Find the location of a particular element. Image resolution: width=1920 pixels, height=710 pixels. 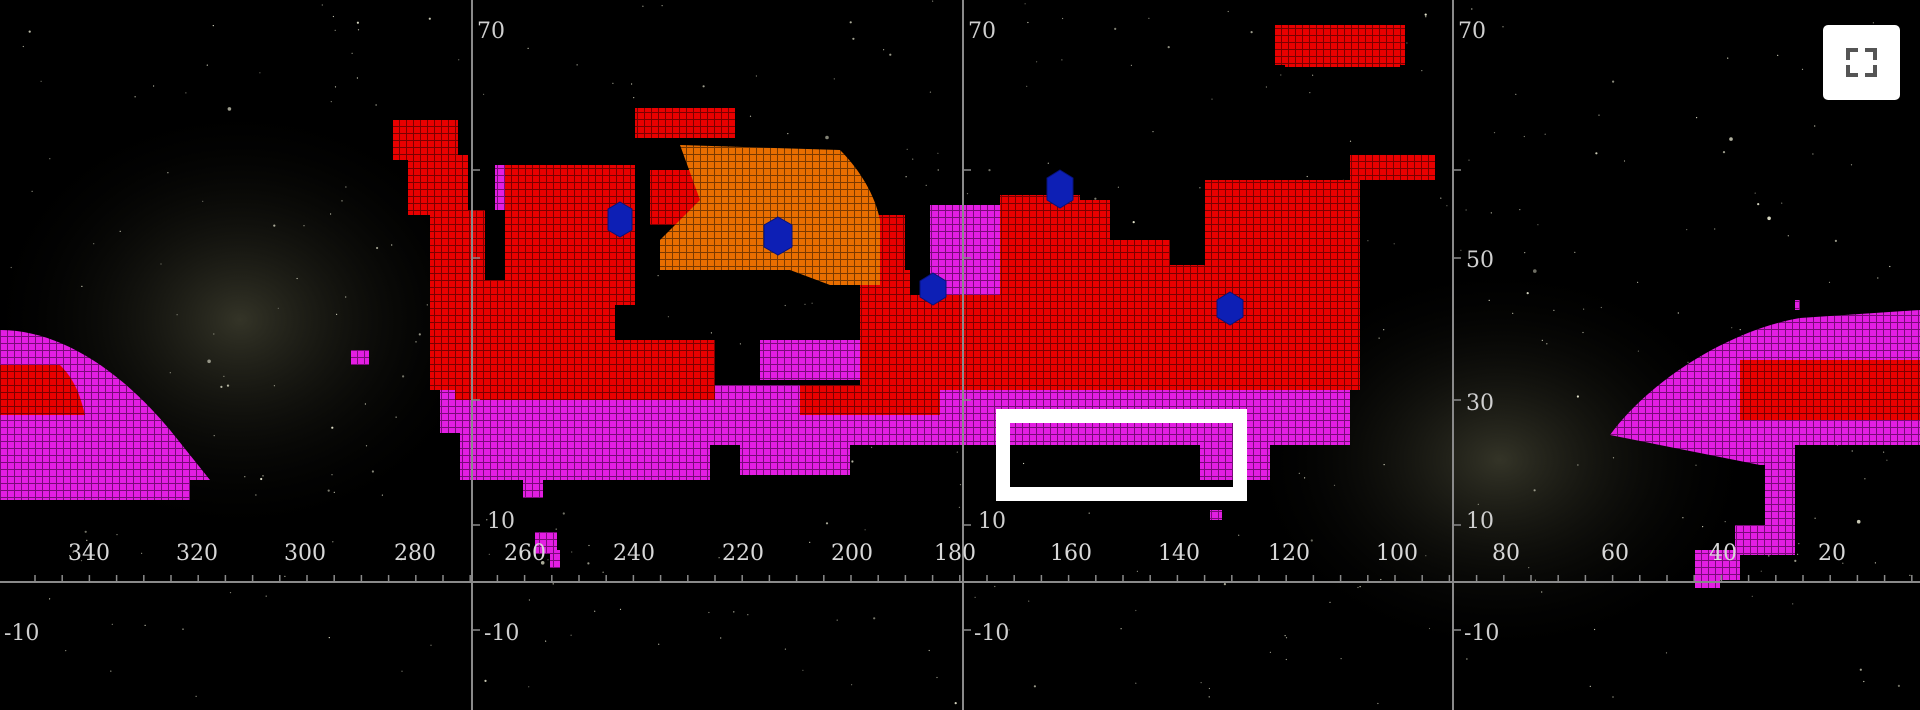

fullscreen-button is located at coordinates (1861, 62).